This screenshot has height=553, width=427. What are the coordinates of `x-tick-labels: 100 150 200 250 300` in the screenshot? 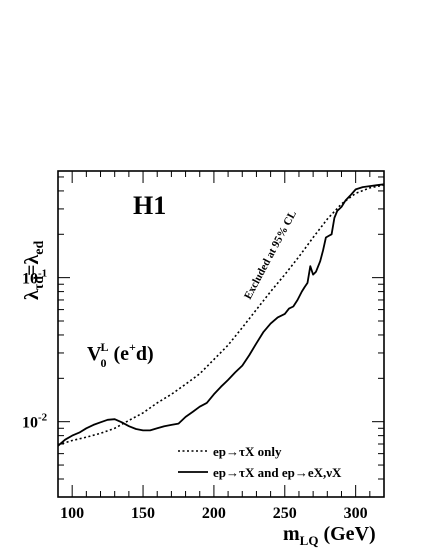 It's located at (213, 513).